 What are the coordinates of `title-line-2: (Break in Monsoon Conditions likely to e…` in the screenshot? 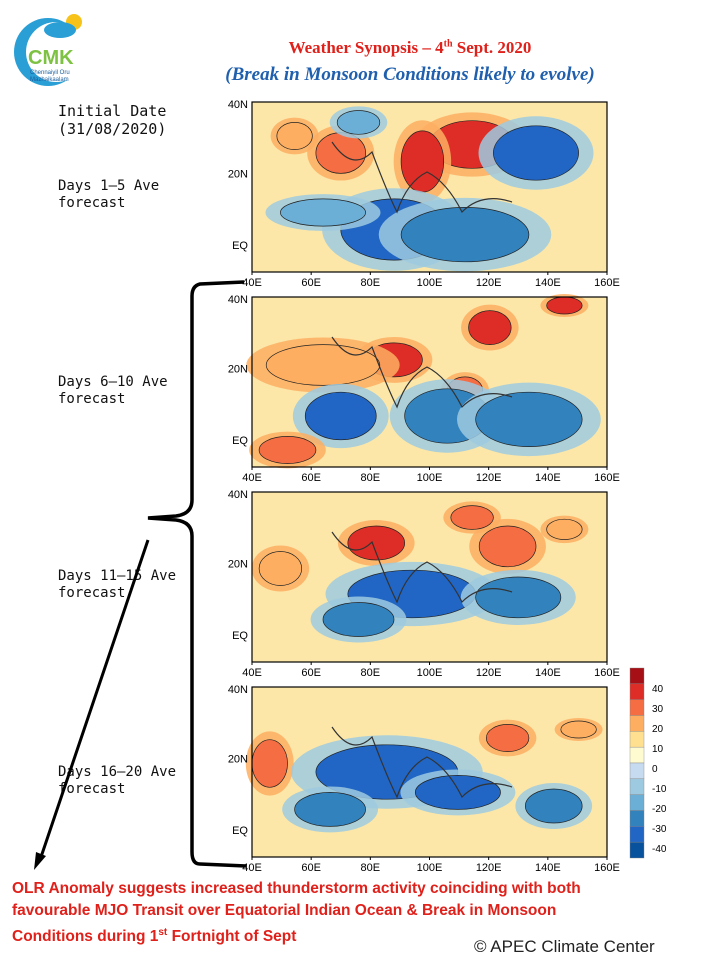 It's located at (410, 74).